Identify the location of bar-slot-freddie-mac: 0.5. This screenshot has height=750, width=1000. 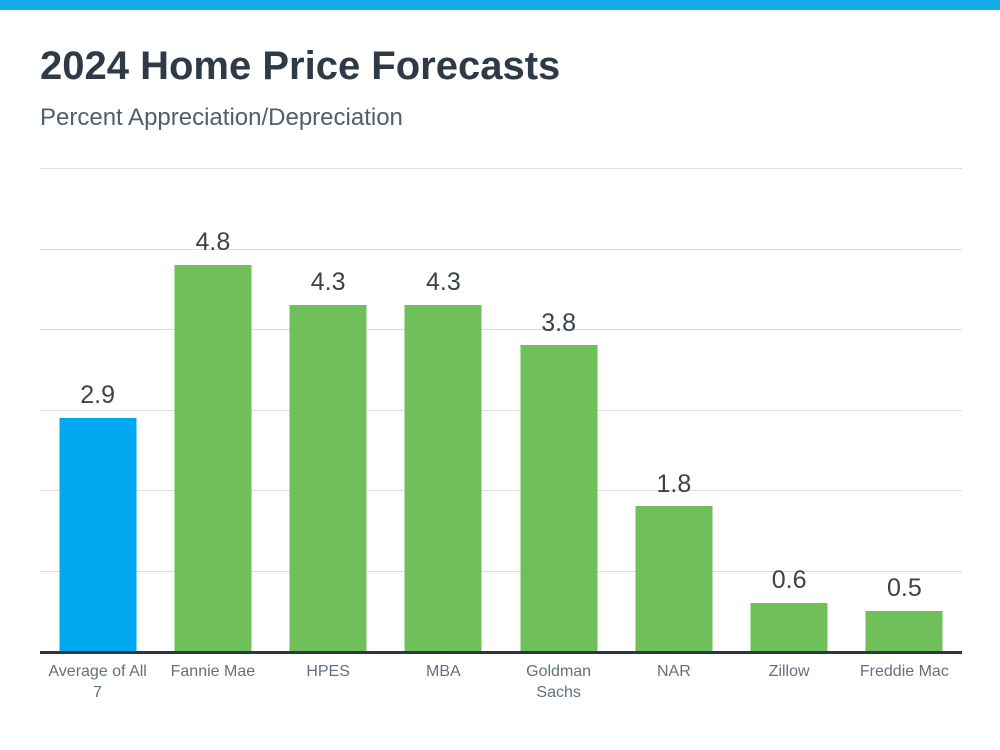
(904, 409).